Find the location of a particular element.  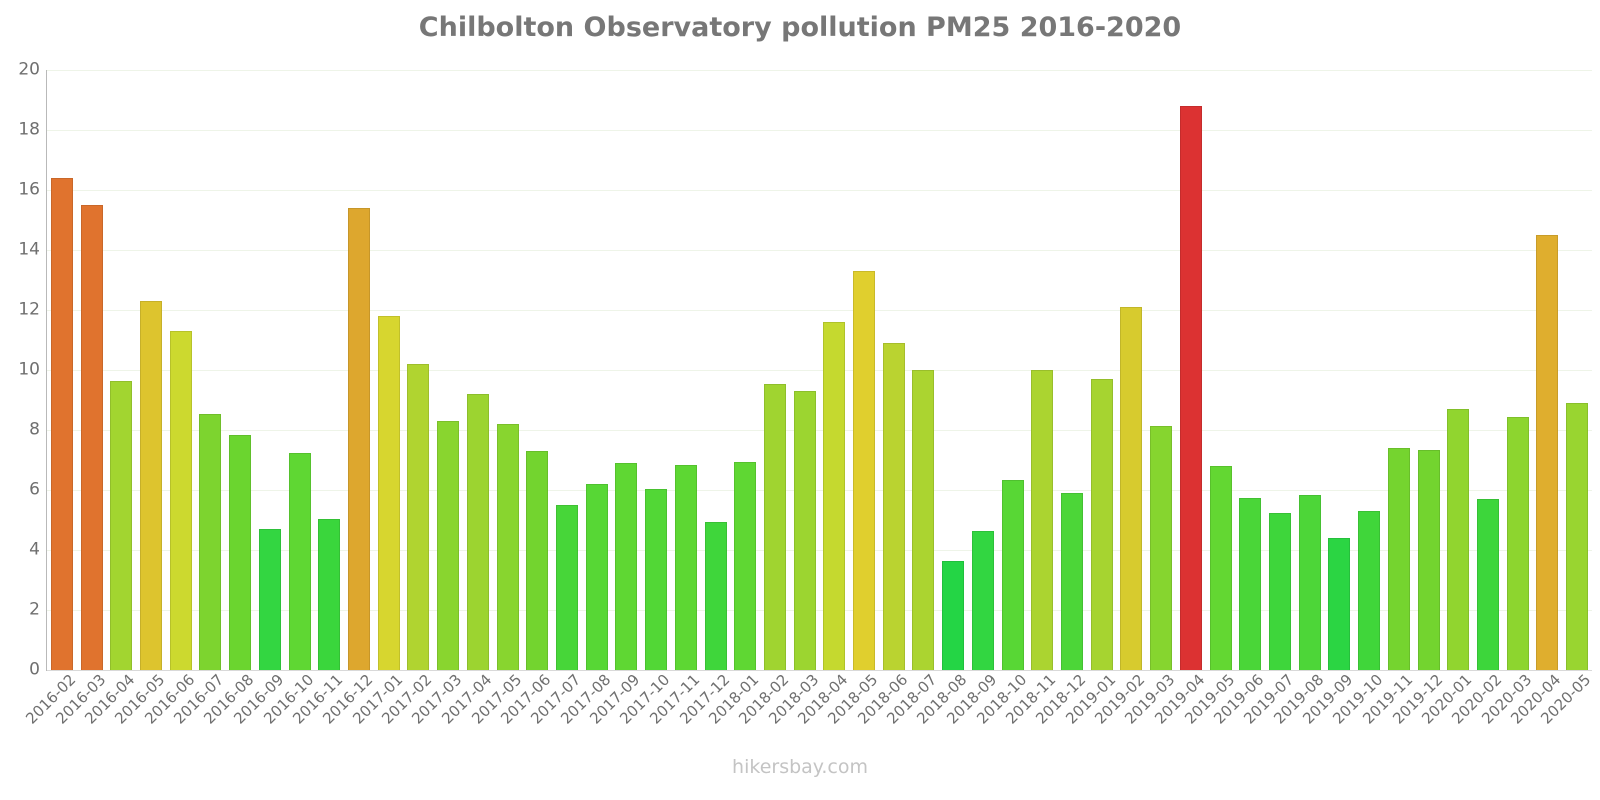

footer-credit: hikersbay.com is located at coordinates (800, 767).